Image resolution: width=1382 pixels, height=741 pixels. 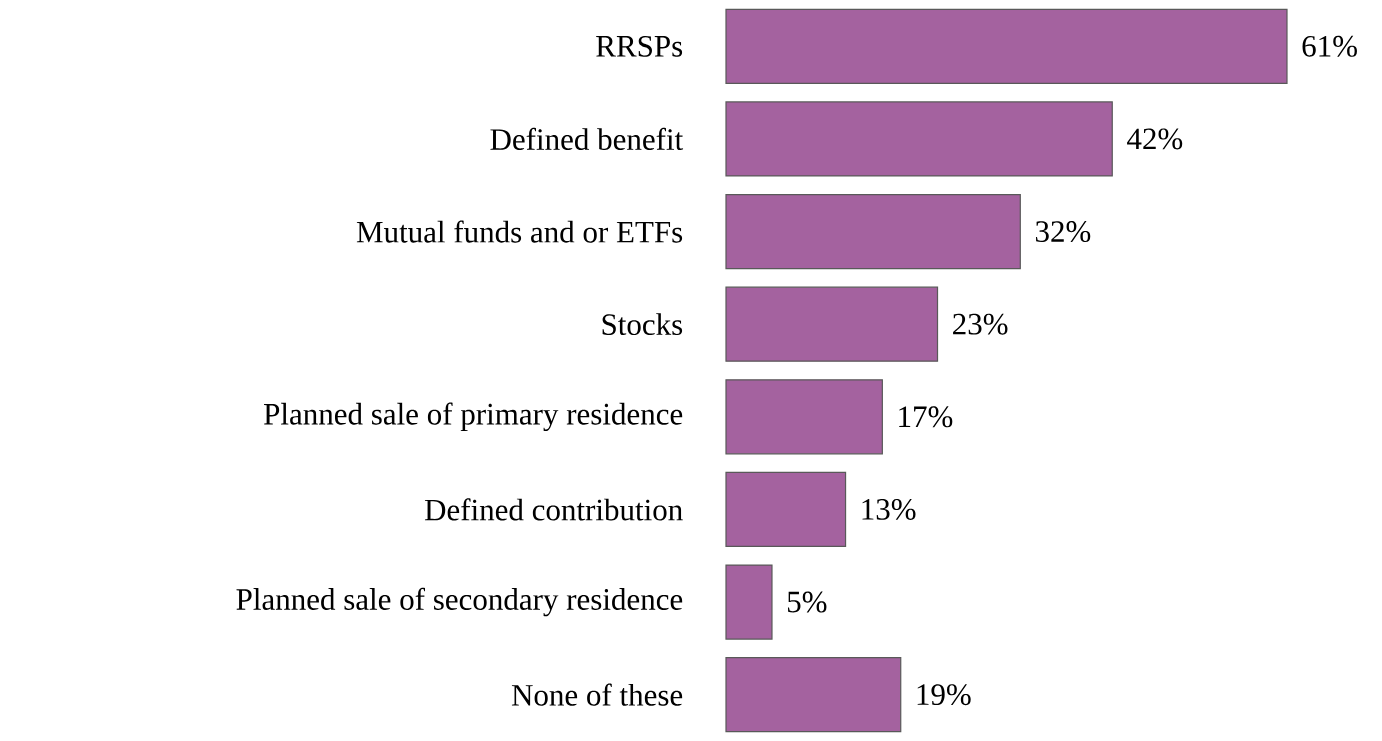 I want to click on y-tick-label: Stocks, so click(x=642, y=324).